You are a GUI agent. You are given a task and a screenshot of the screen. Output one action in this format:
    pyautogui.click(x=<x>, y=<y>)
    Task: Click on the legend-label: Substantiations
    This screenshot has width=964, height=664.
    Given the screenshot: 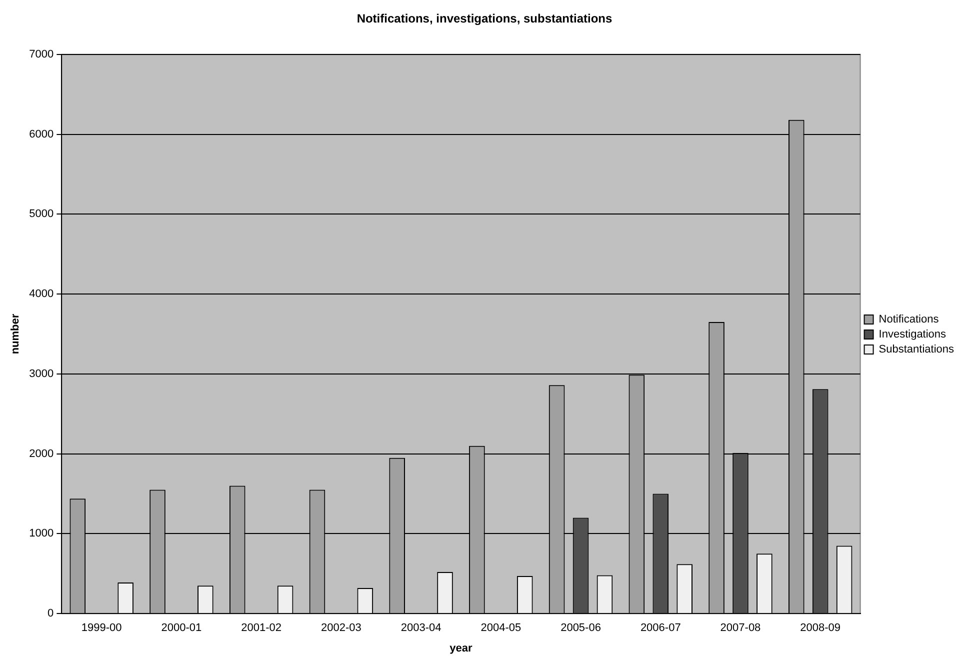 What is the action you would take?
    pyautogui.click(x=916, y=350)
    